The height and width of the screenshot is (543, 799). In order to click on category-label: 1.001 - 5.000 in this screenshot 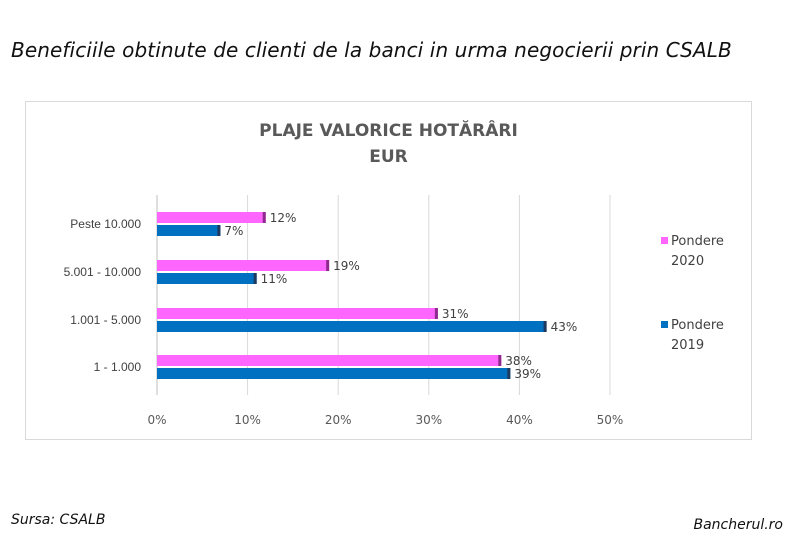, I will do `click(105, 320)`.